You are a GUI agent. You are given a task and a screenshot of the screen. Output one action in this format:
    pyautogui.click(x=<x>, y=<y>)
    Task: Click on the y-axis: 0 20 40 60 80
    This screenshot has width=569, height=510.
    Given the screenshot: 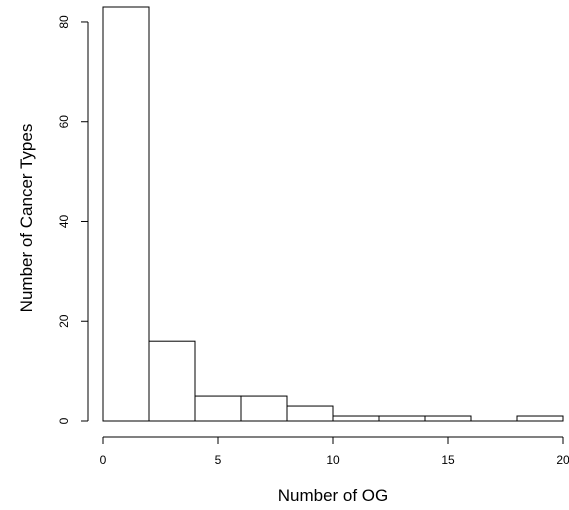 What is the action you would take?
    pyautogui.click(x=73, y=219)
    